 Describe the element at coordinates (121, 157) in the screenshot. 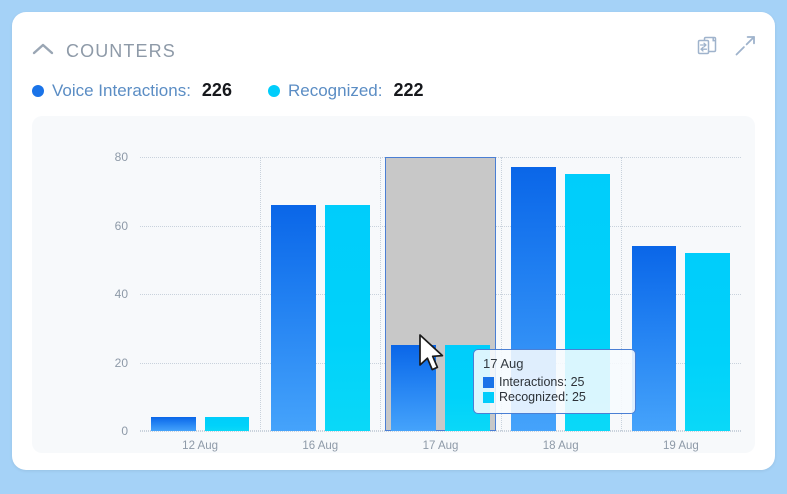

I see `y-axis-tick-label: 80` at that location.